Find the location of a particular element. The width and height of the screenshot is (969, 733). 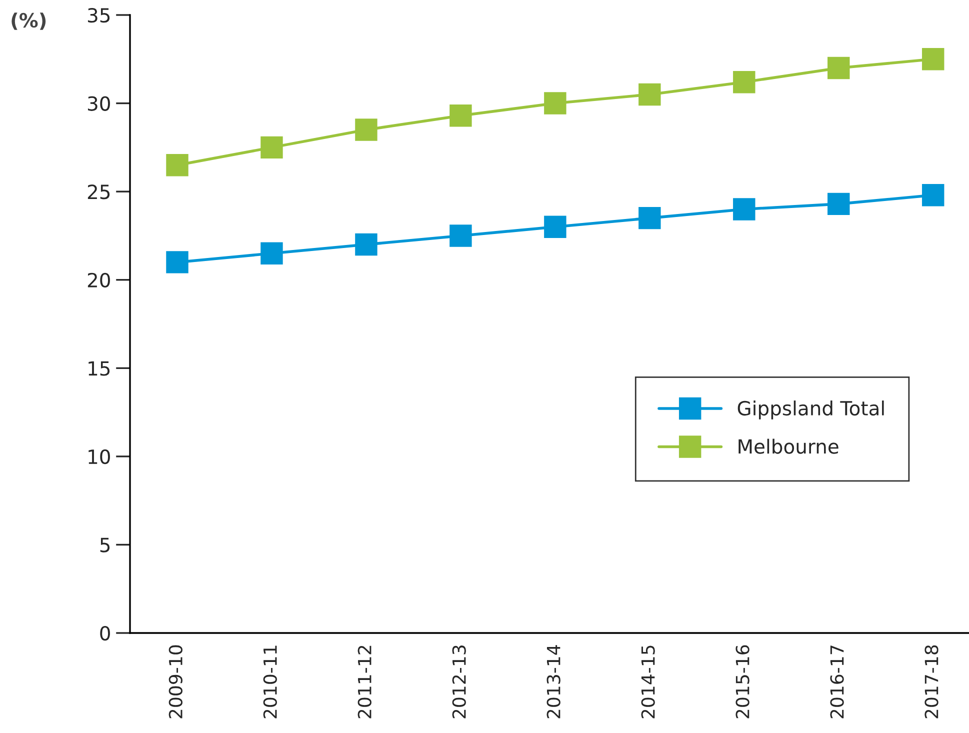

x-tick-label: 2011-12 is located at coordinates (365, 682).